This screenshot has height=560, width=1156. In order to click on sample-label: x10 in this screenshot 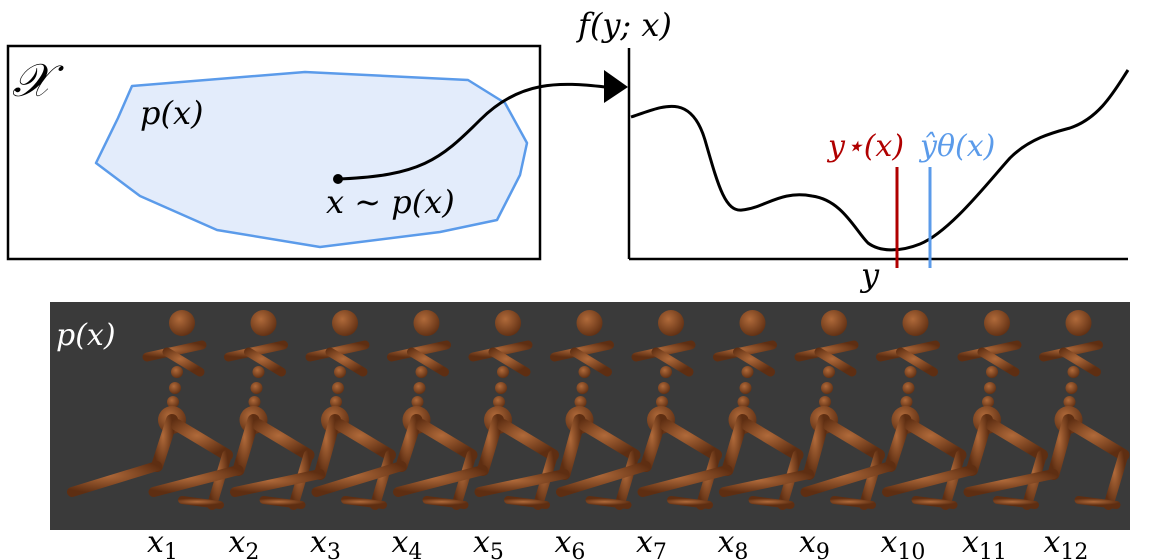, I will do `click(903, 542)`.